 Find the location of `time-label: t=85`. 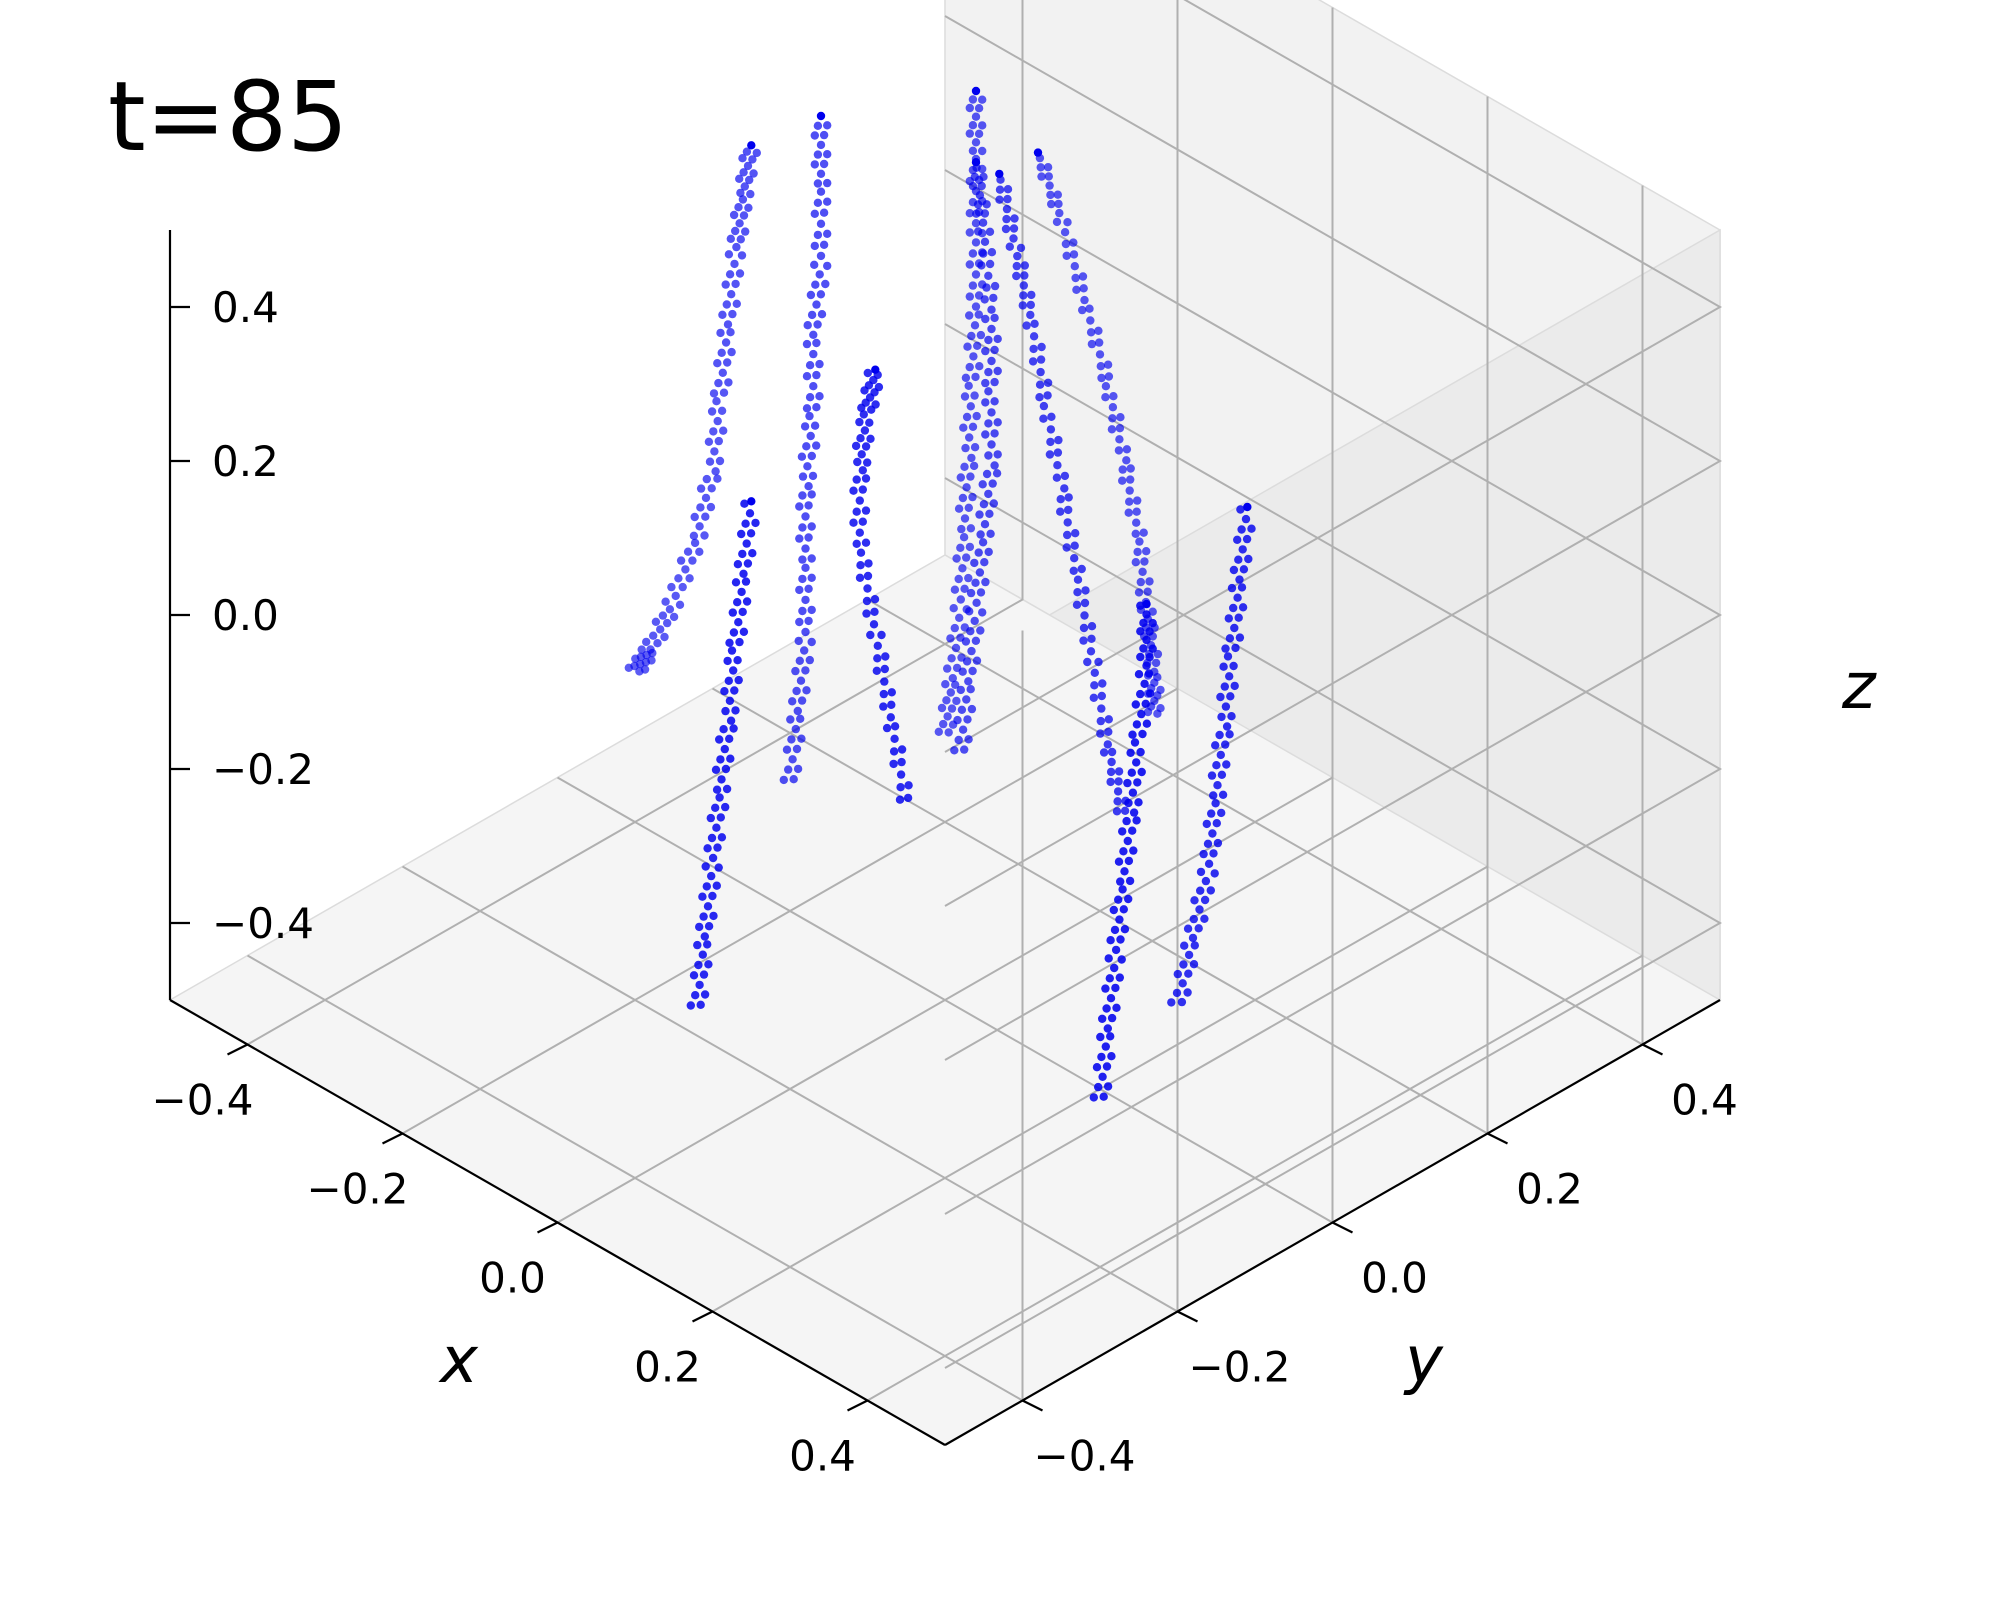

time-label: t=85 is located at coordinates (228, 117).